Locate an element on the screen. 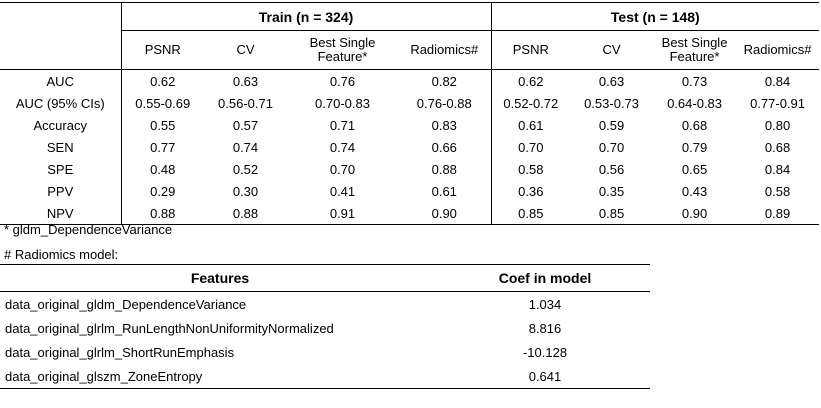  metrics-row: PPV 0.29 0.30 0.41 0.61 0.36 0.35 0.43 0.58 is located at coordinates (409, 191).